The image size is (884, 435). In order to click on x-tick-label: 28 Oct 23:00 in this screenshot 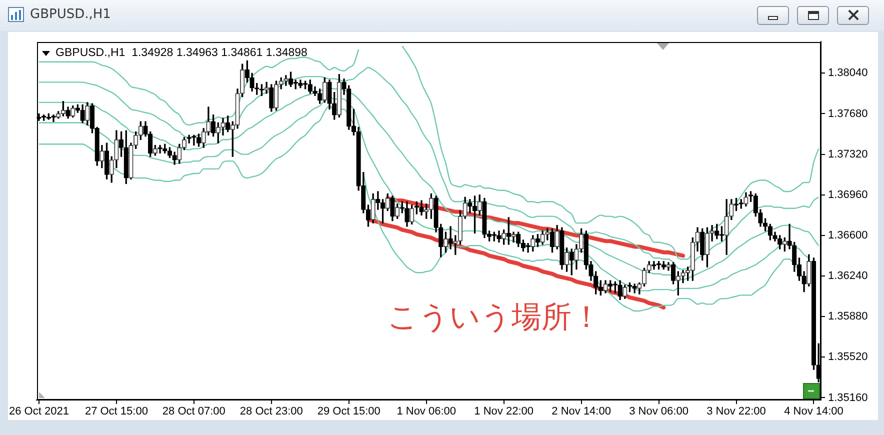, I will do `click(271, 412)`.